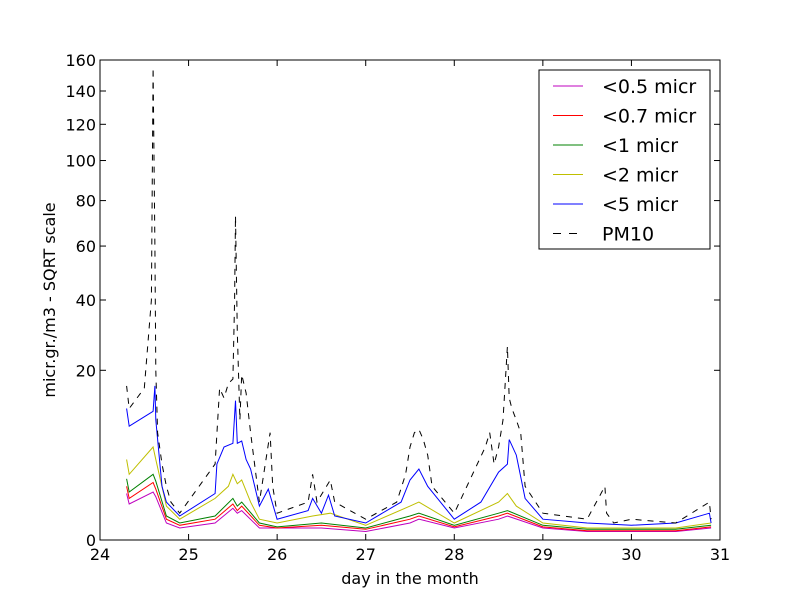 The image size is (800, 600). What do you see at coordinates (86, 300) in the screenshot?
I see `y-tick-label: 40` at bounding box center [86, 300].